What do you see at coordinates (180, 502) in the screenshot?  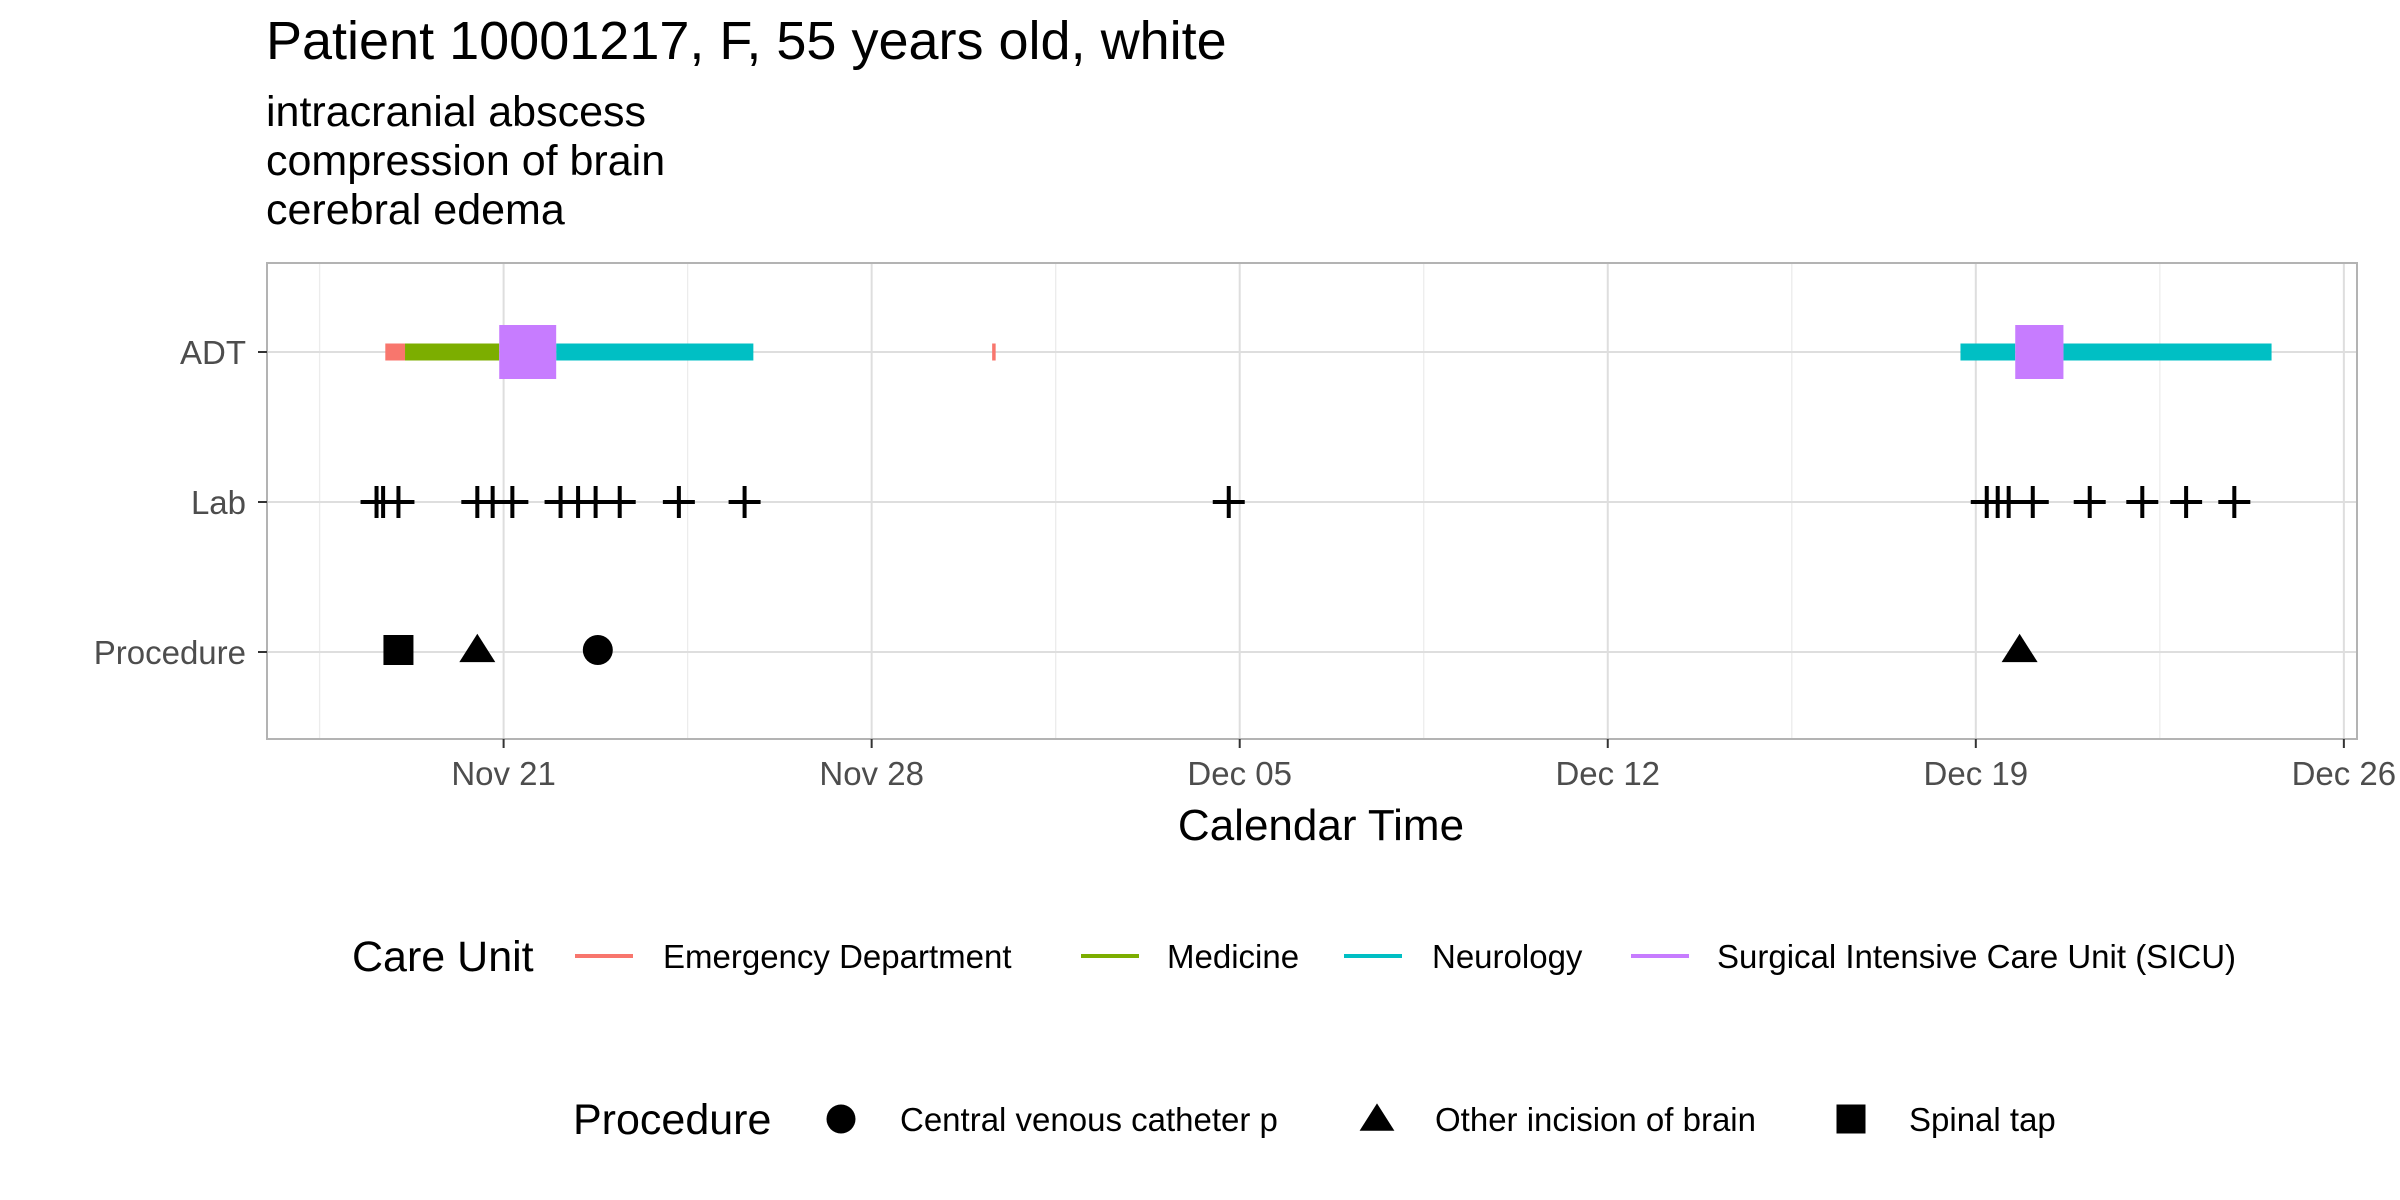 I see `y-axis: ADT Lab Procedure` at bounding box center [180, 502].